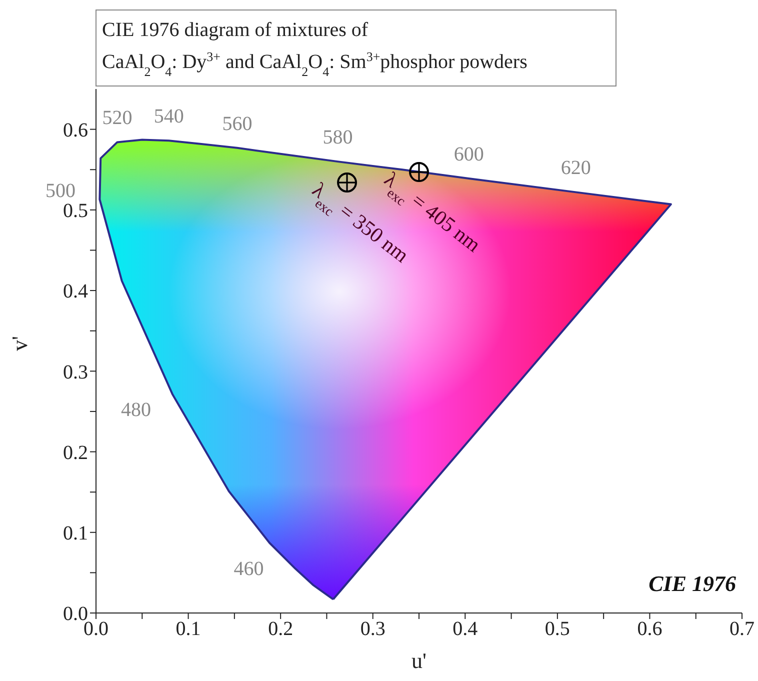 This screenshot has height=681, width=758. What do you see at coordinates (75, 291) in the screenshot?
I see `y-tick-label: 0.4` at bounding box center [75, 291].